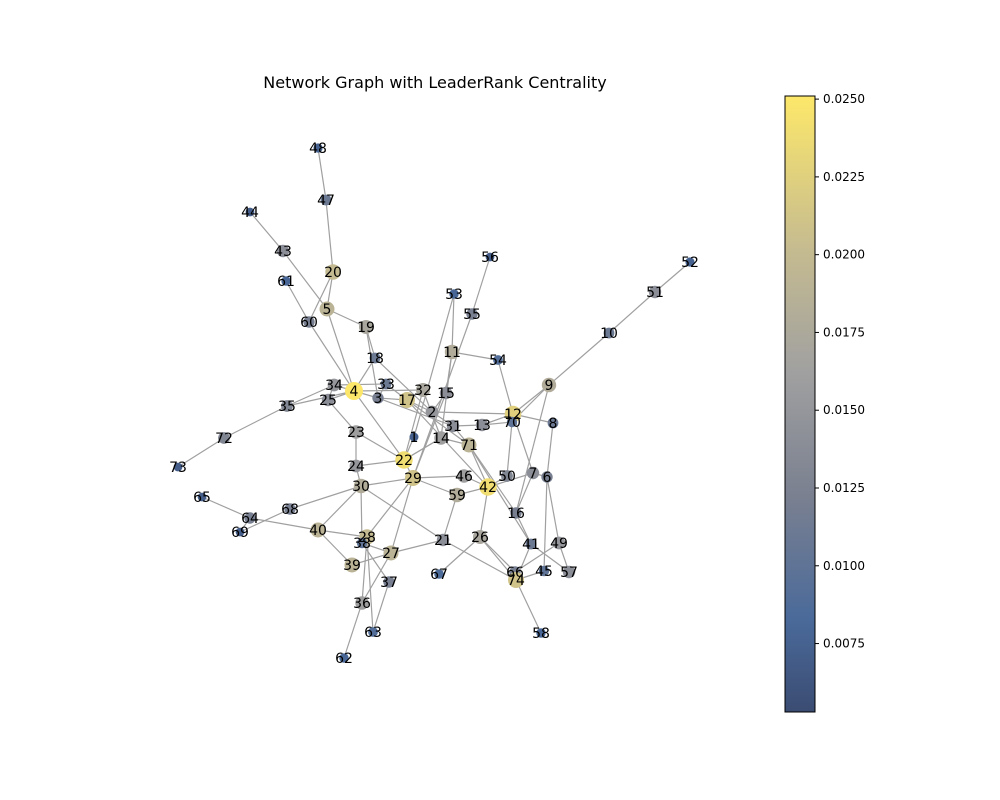 This screenshot has width=1000, height=800. Describe the element at coordinates (354, 392) in the screenshot. I see `node-label-4: 4` at that location.